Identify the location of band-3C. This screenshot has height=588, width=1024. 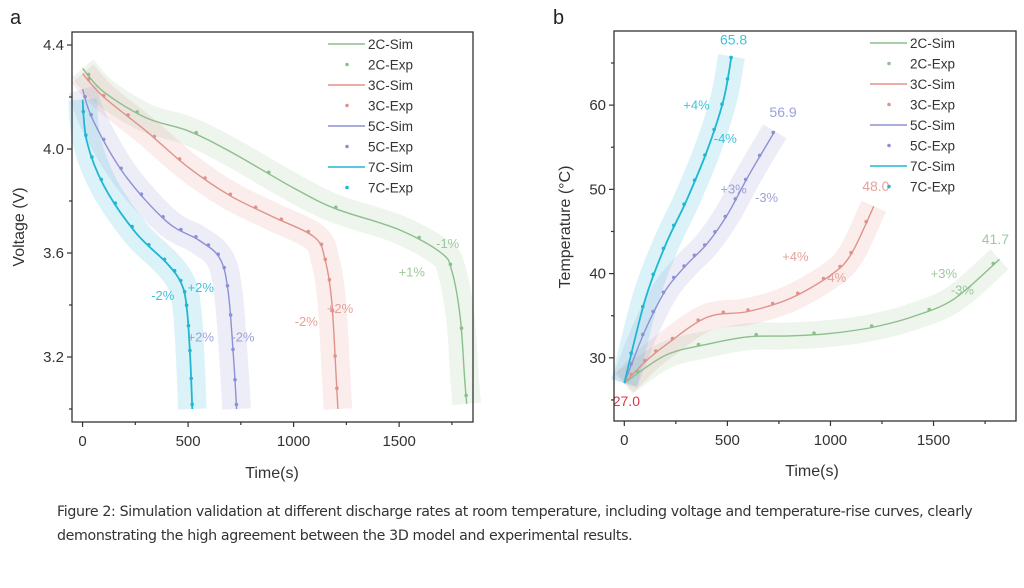
(750, 296).